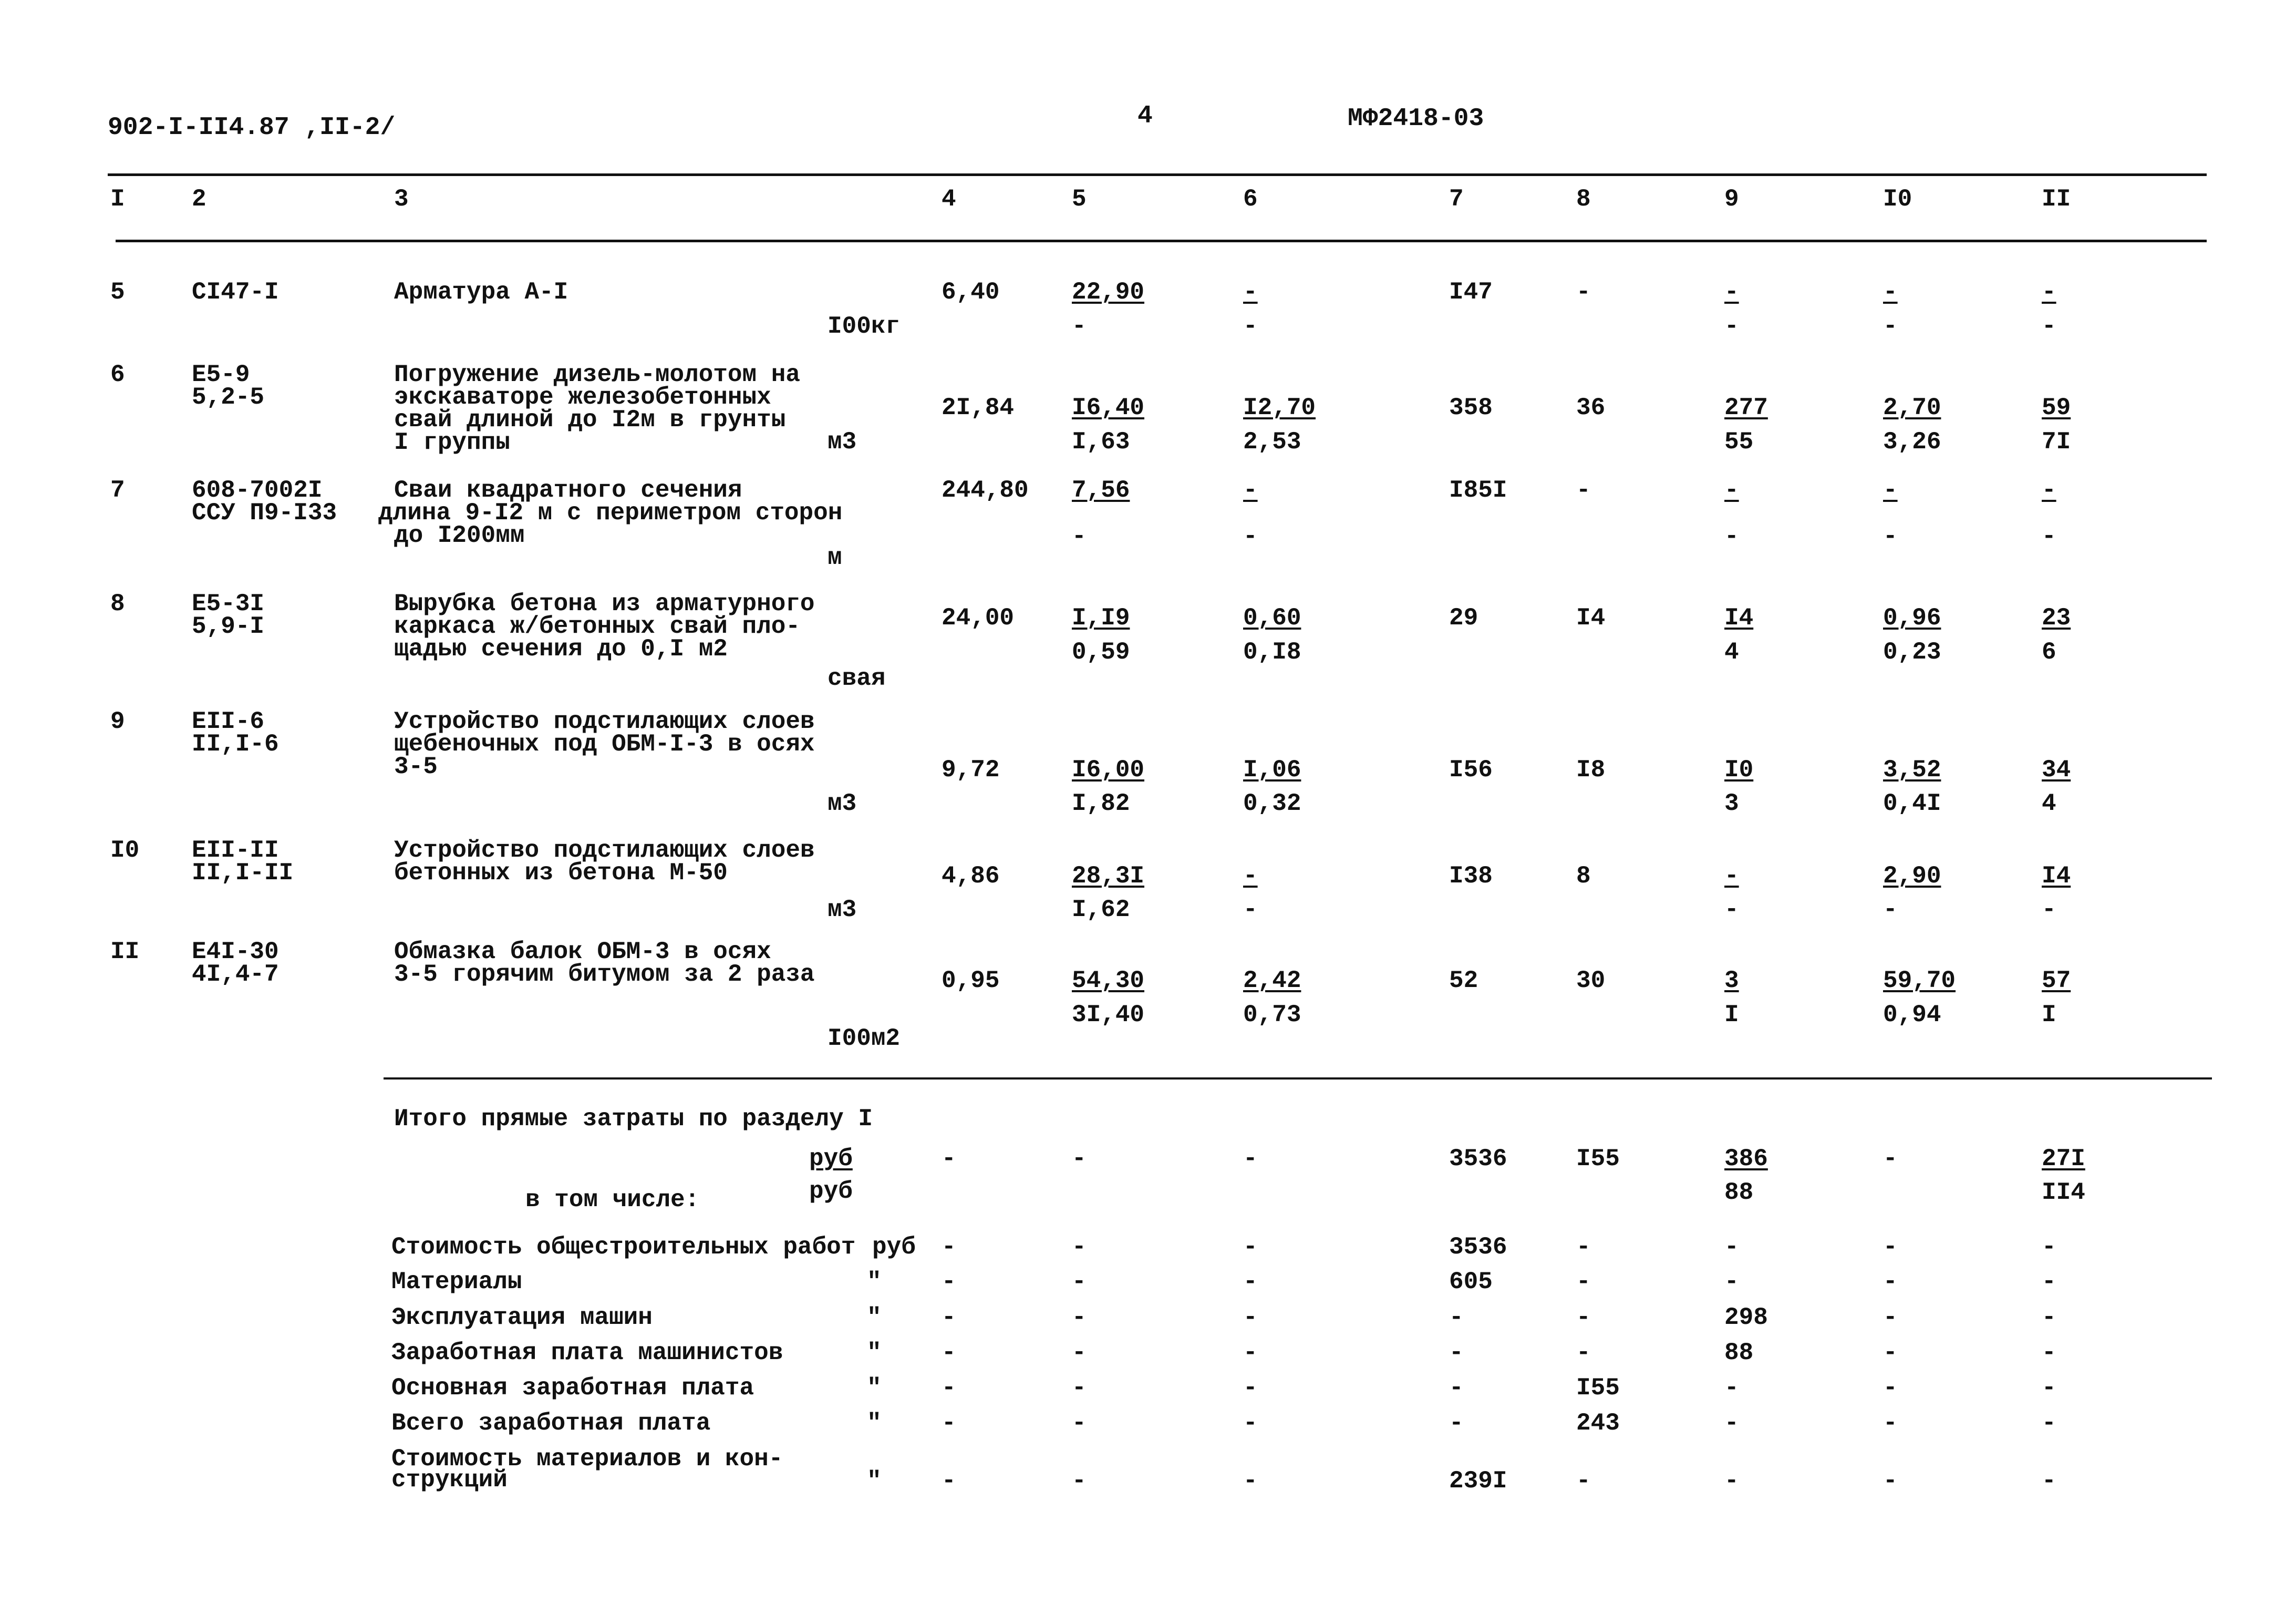  I want to click on row-number: II, so click(125, 951).